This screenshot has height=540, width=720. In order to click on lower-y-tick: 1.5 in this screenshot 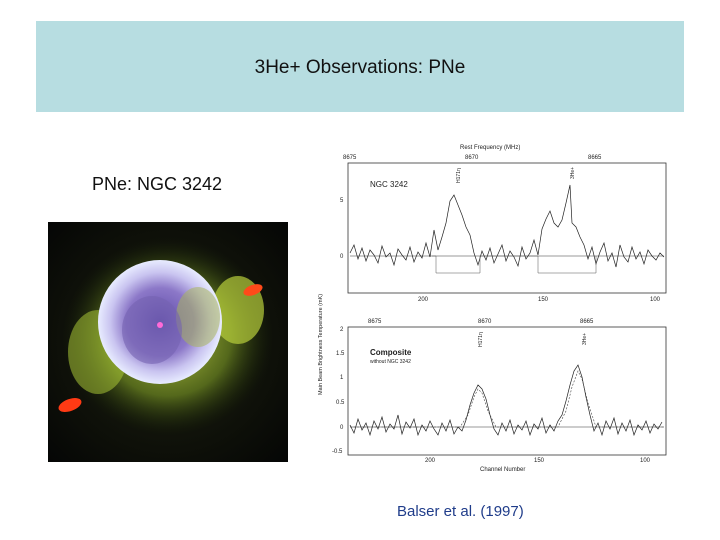, I will do `click(340, 354)`.